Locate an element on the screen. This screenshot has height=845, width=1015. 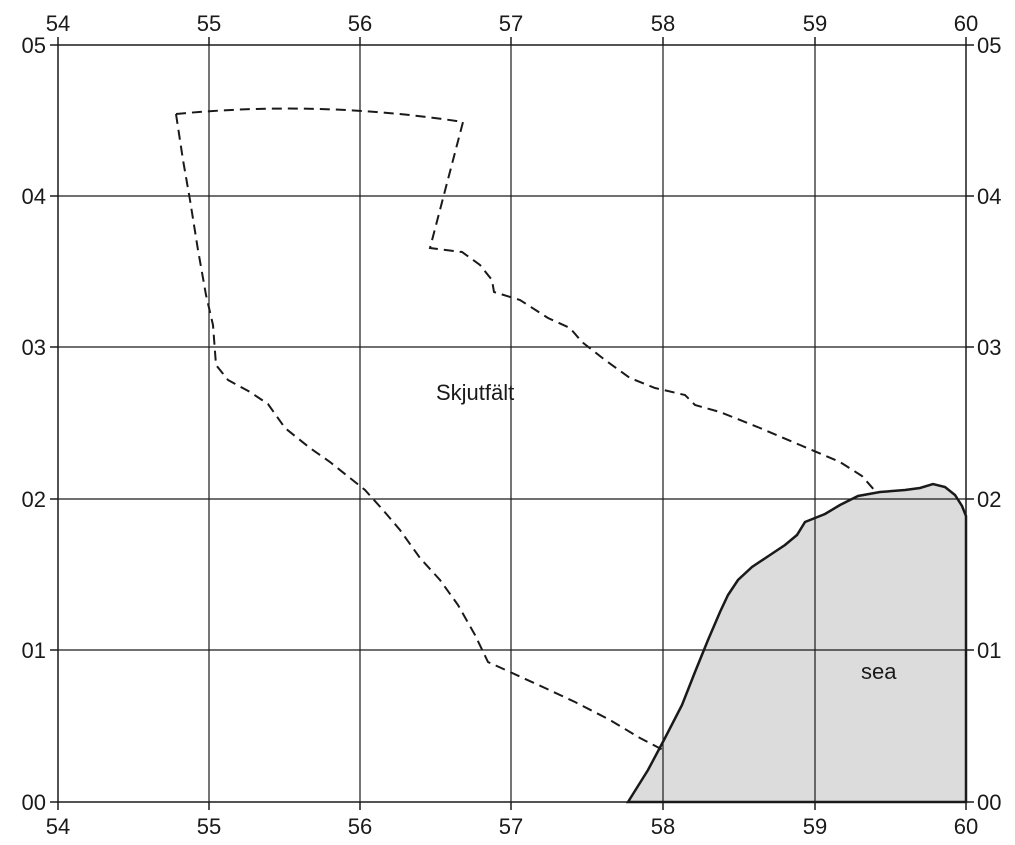
y-tick-left-01: 01 is located at coordinates (34, 650).